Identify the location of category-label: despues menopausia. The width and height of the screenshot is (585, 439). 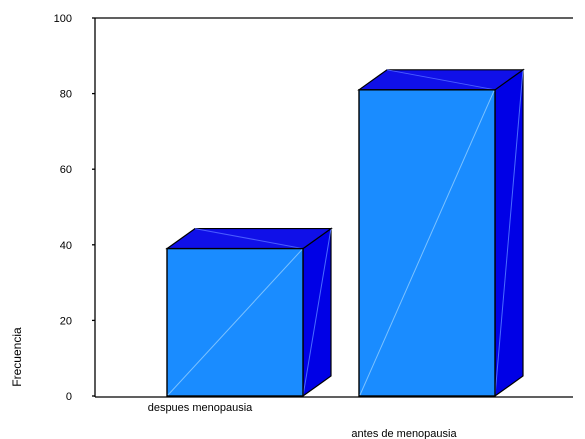
(200, 408).